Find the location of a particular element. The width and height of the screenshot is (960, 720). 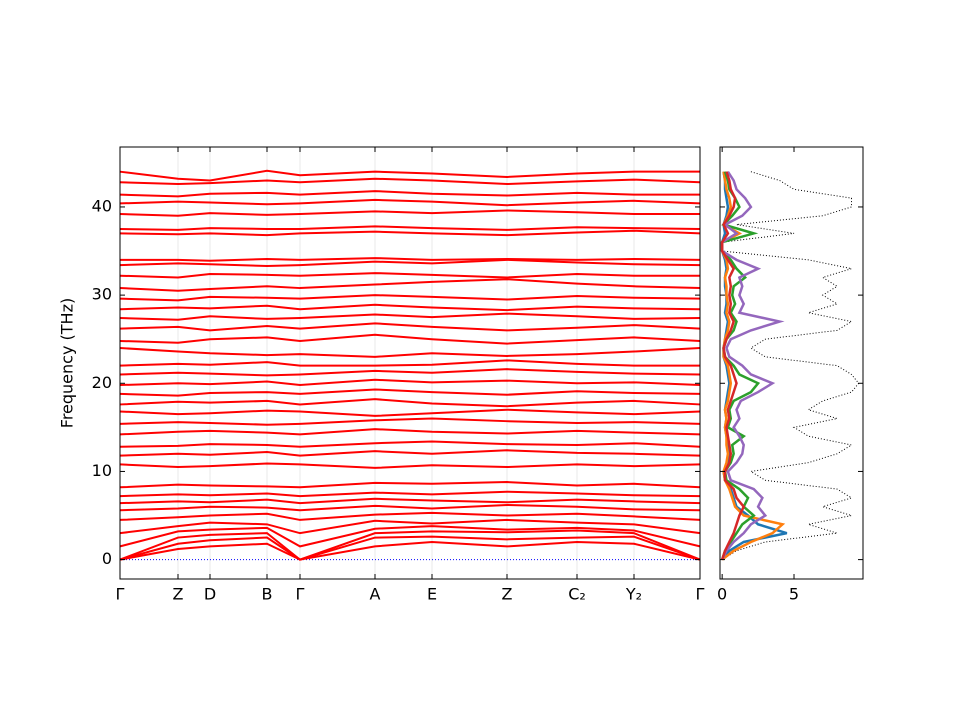

x-tick-label: 5 is located at coordinates (794, 594).